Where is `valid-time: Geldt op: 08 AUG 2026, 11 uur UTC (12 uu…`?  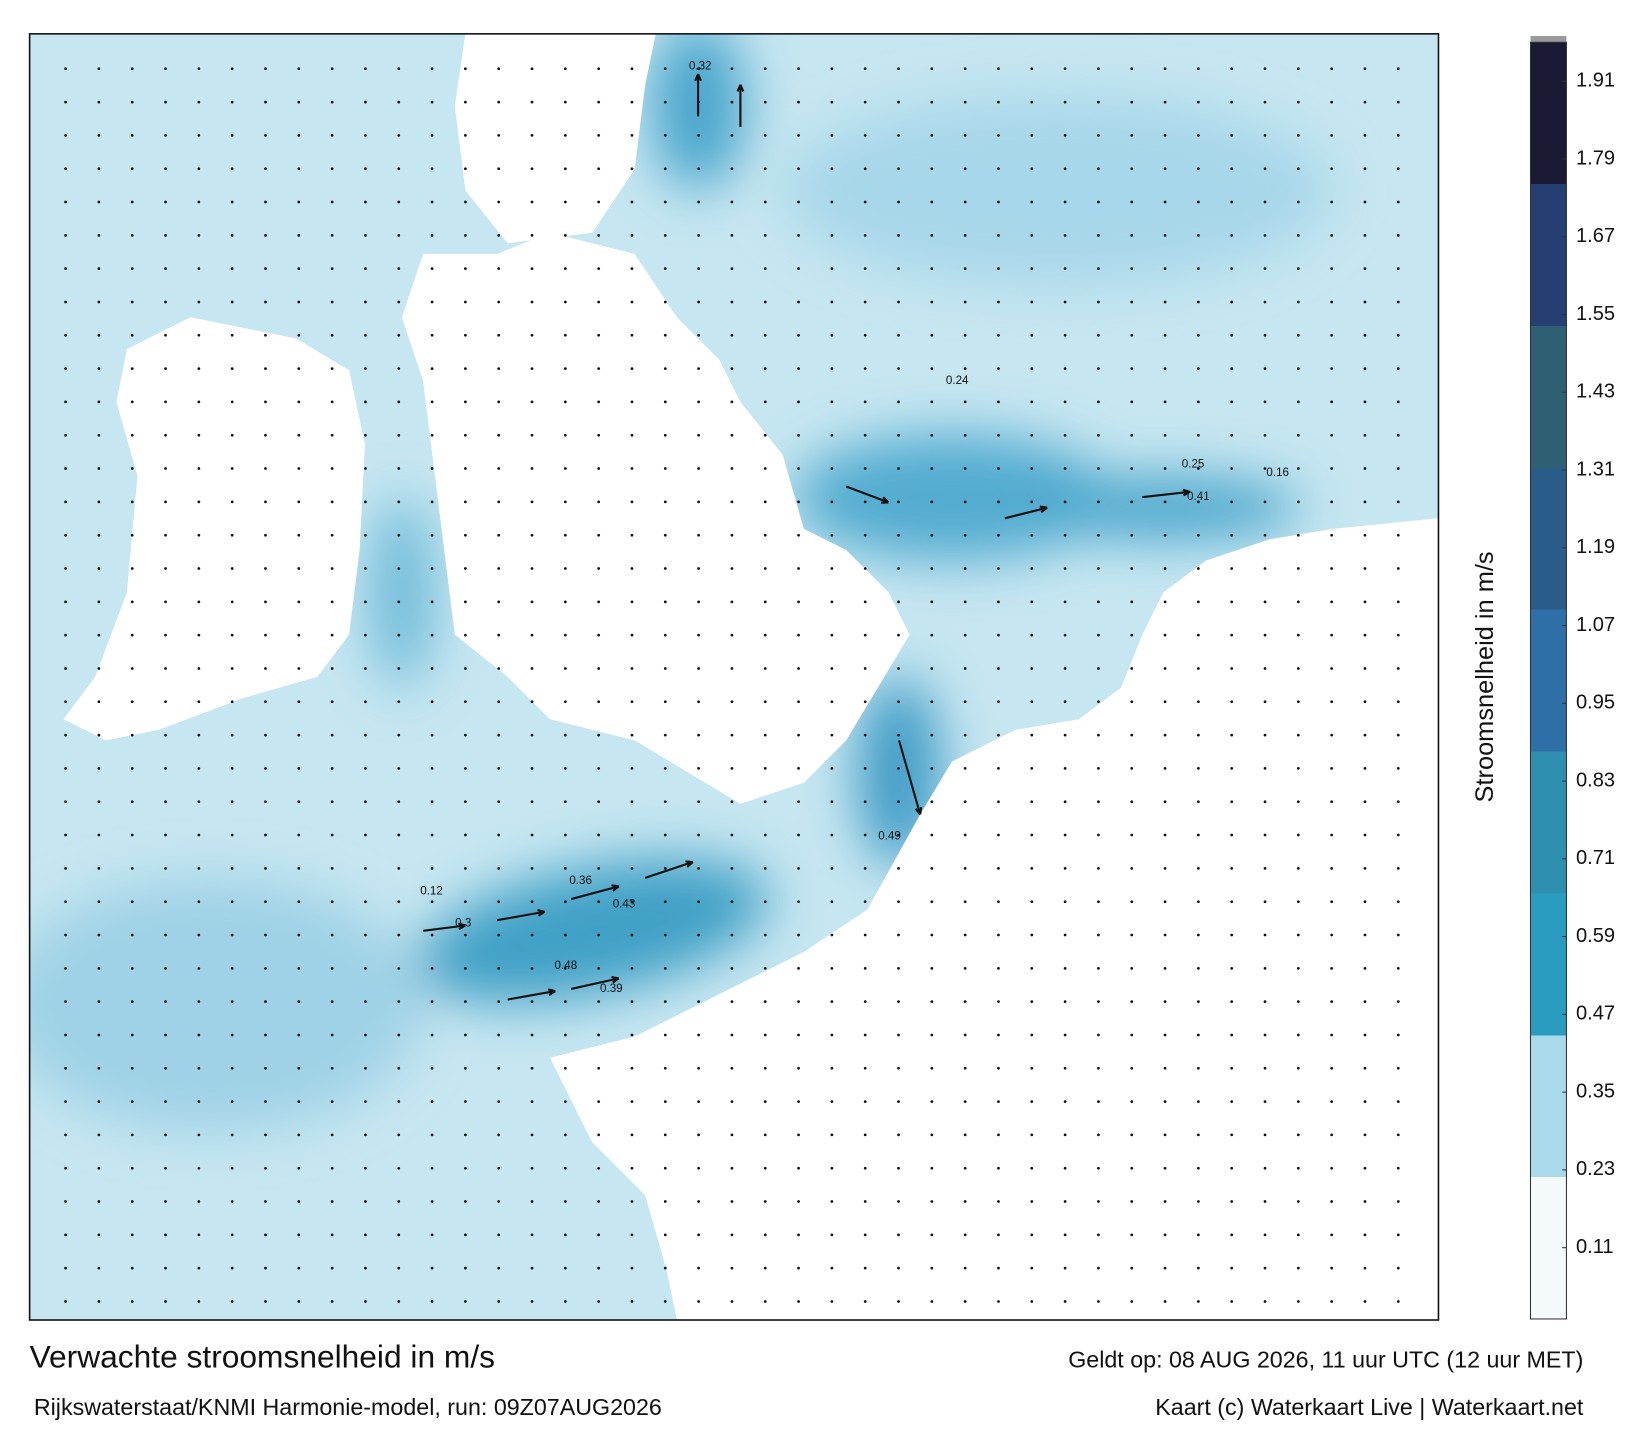
valid-time: Geldt op: 08 AUG 2026, 11 uur UTC (12 uu… is located at coordinates (1325, 1359).